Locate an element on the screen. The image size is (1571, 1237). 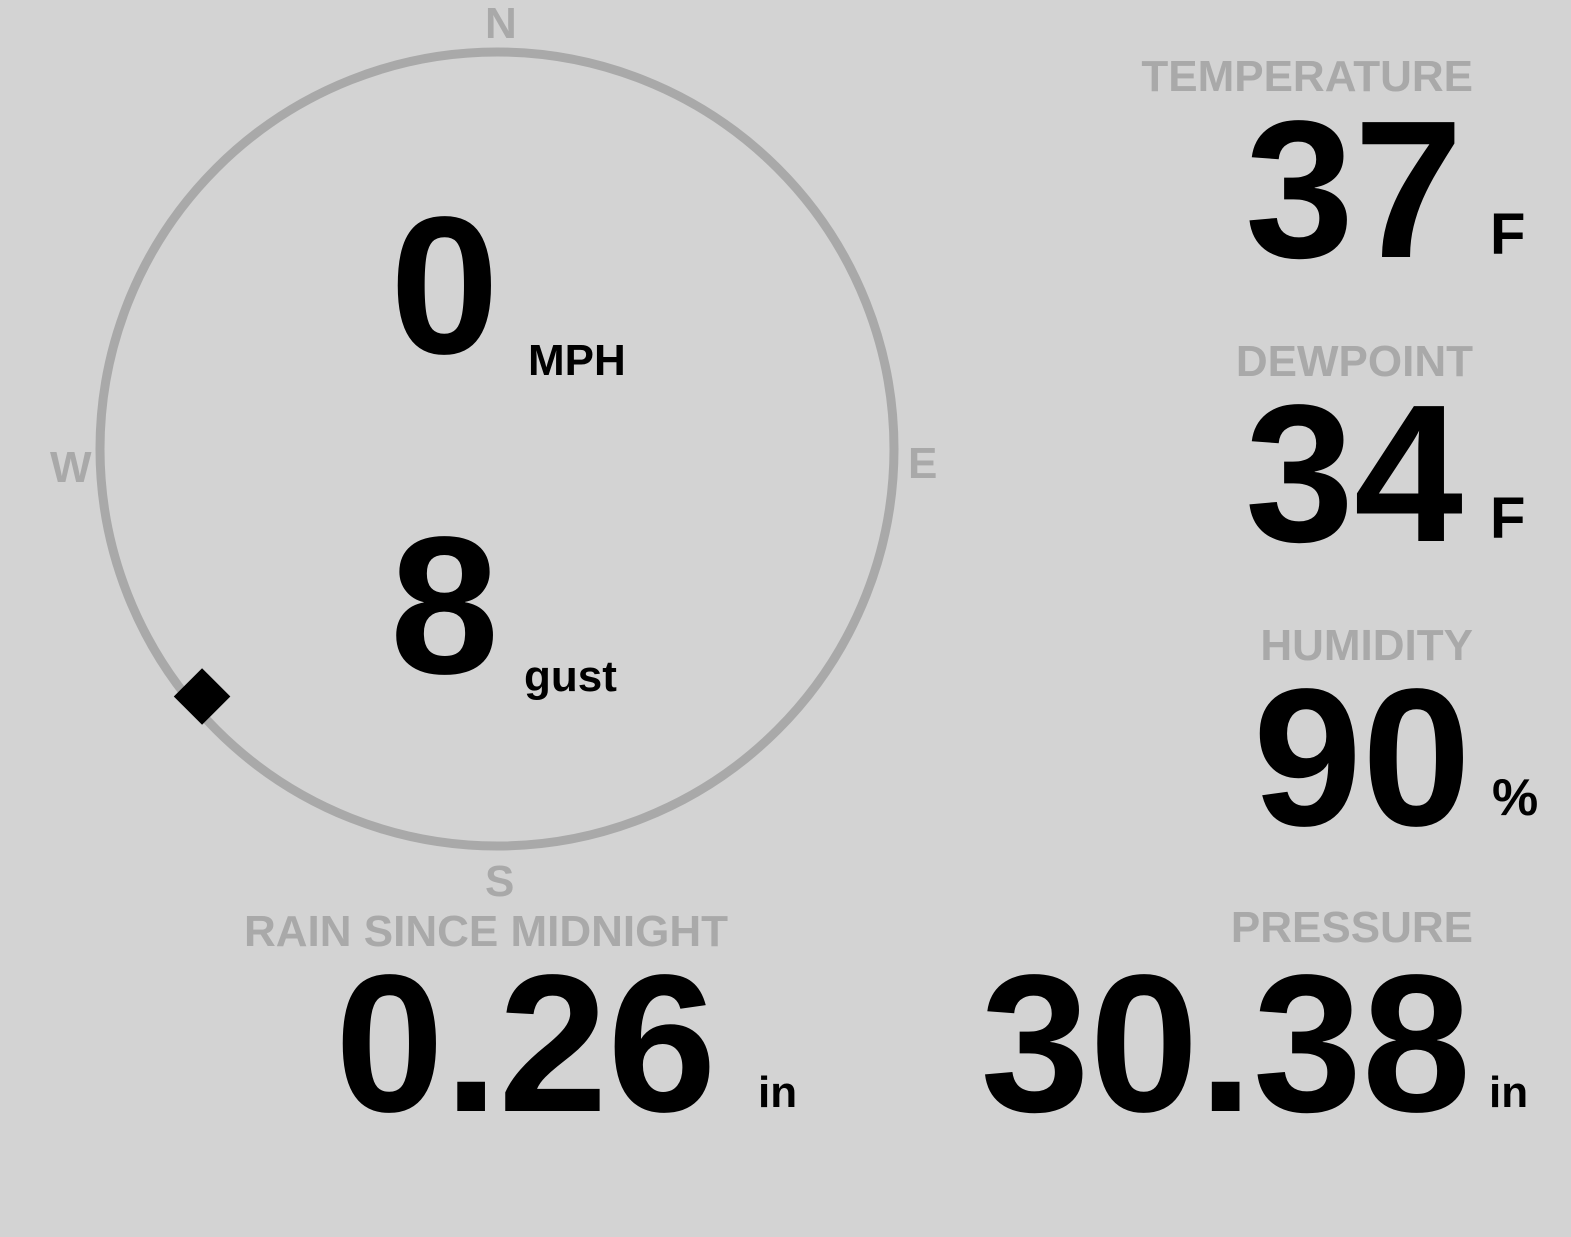
compass-east: E is located at coordinates (923, 463).